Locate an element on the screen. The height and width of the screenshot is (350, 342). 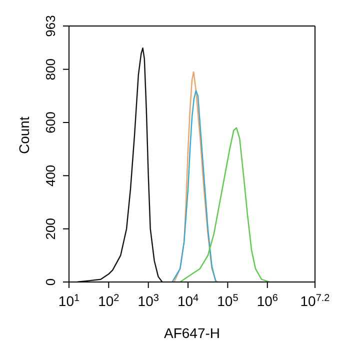
y-tick-label: 0 is located at coordinates (50, 282).